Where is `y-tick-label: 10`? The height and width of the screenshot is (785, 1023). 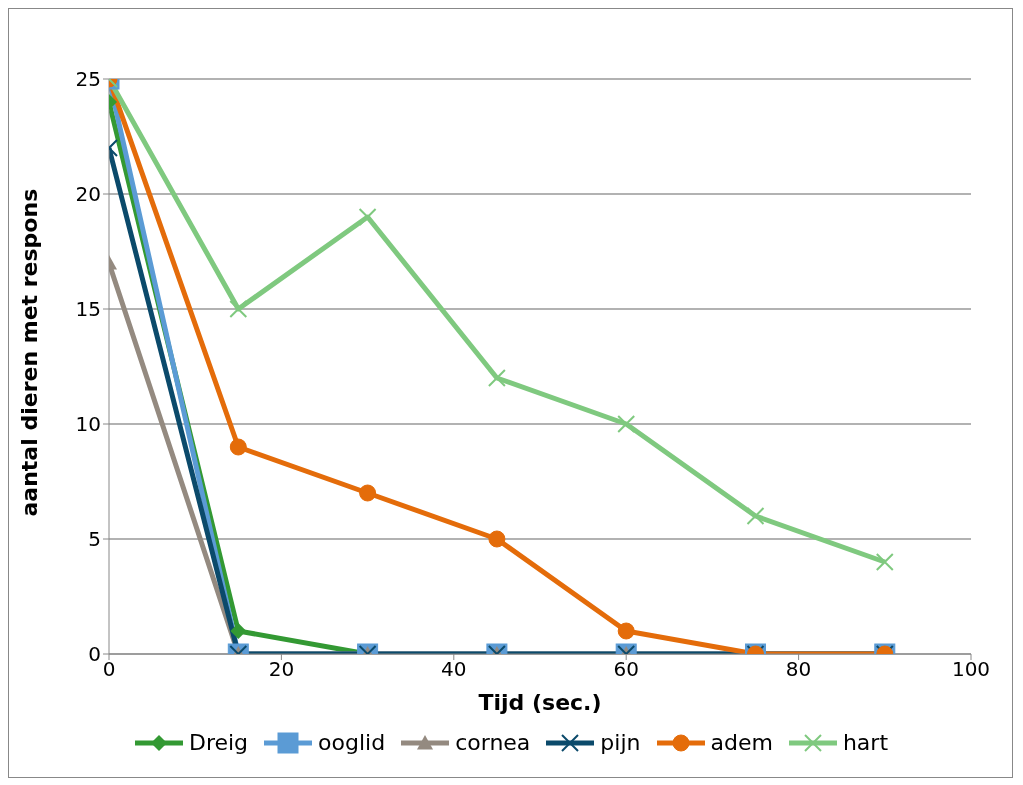
y-tick-label: 10 is located at coordinates (88, 424).